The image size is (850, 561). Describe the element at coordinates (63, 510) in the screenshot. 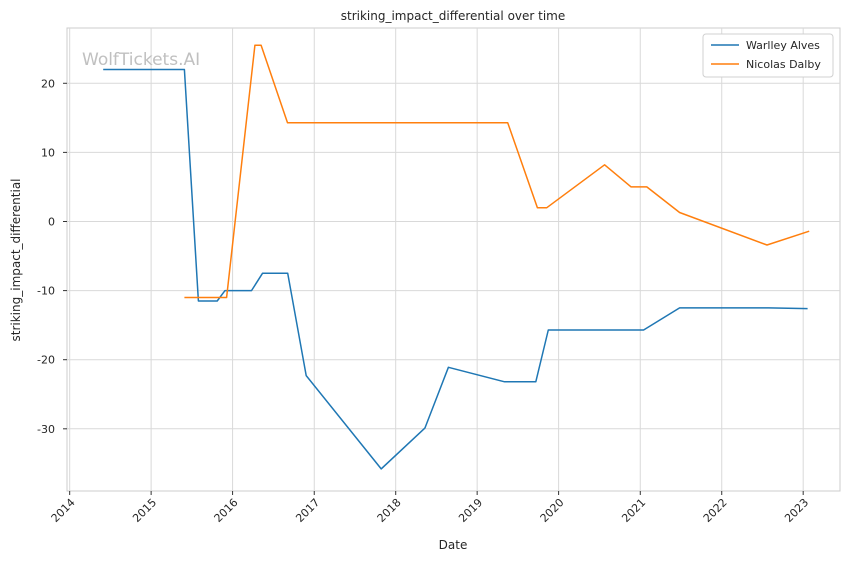

I see `x-tick-label: 2014` at that location.